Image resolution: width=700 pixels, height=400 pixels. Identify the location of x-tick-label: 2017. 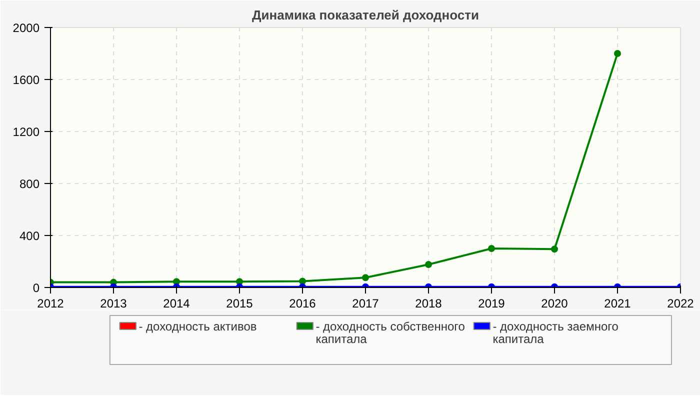
(366, 303).